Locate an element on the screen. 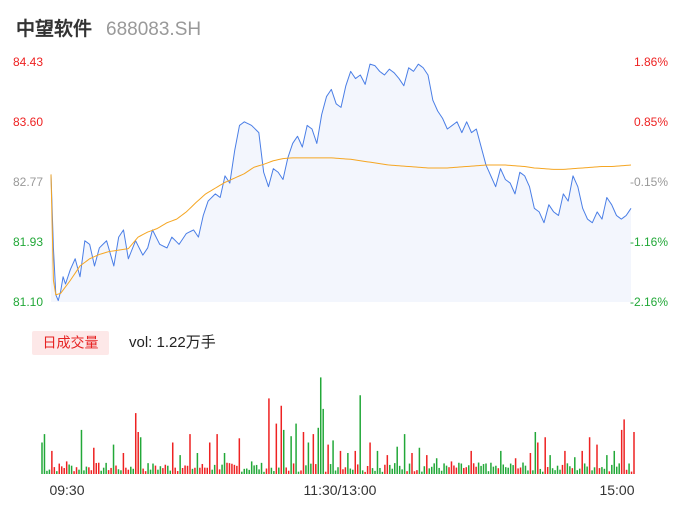  volume-tab: 日成交量 is located at coordinates (70, 343).